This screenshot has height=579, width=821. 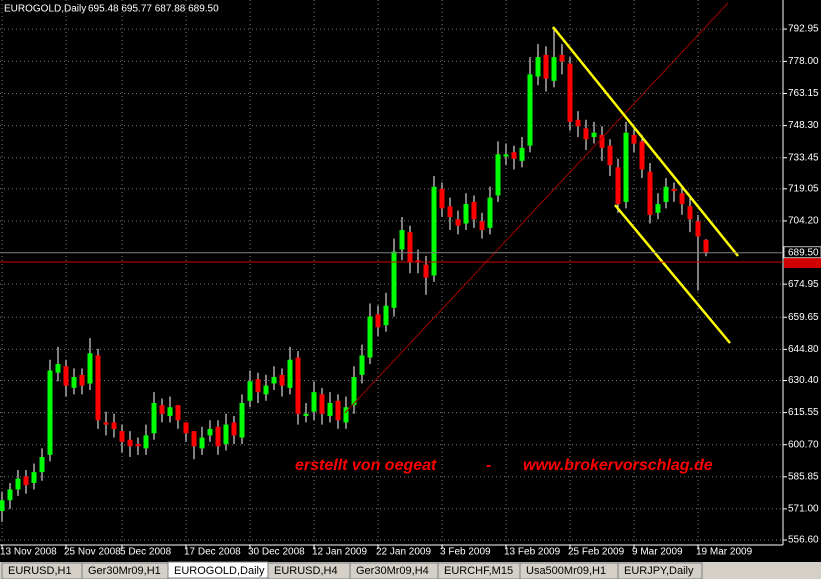 What do you see at coordinates (803, 157) in the screenshot?
I see `y-tick-label: 733.45` at bounding box center [803, 157].